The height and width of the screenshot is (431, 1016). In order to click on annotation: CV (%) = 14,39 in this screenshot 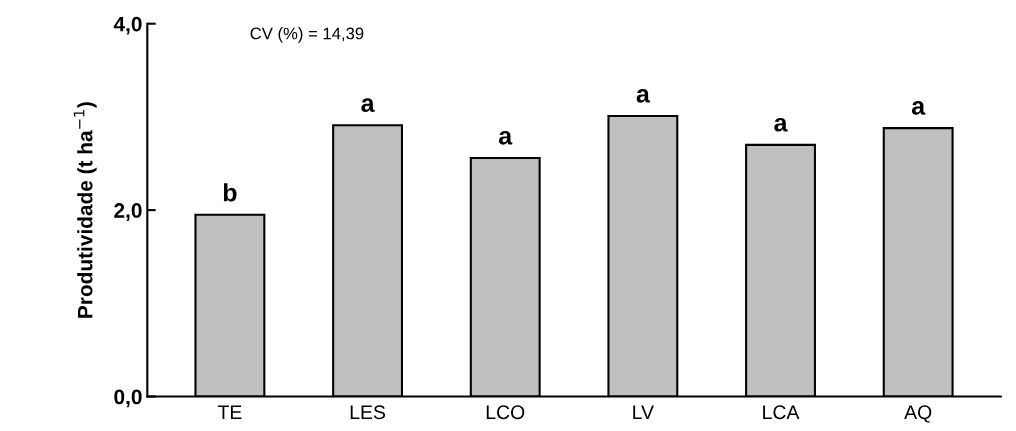, I will do `click(307, 35)`.